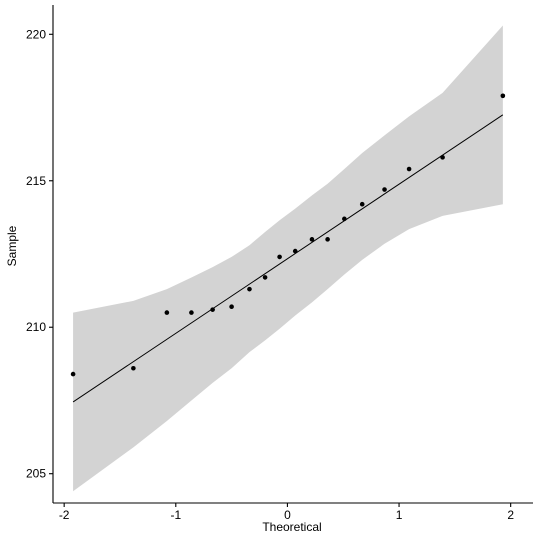 This screenshot has height=540, width=540. I want to click on x-tick-label: 0, so click(287, 515).